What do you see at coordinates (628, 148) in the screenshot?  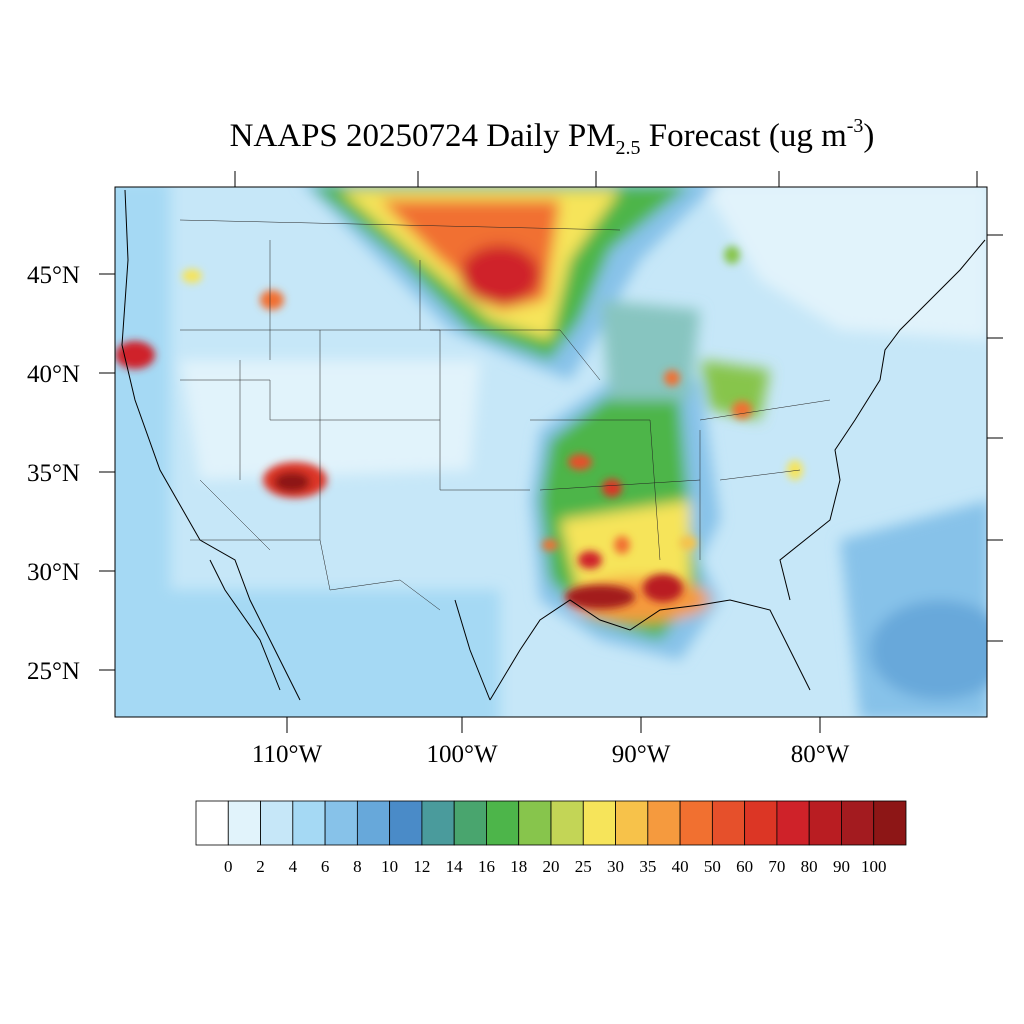 I see `title-subscript: 2.5` at bounding box center [628, 148].